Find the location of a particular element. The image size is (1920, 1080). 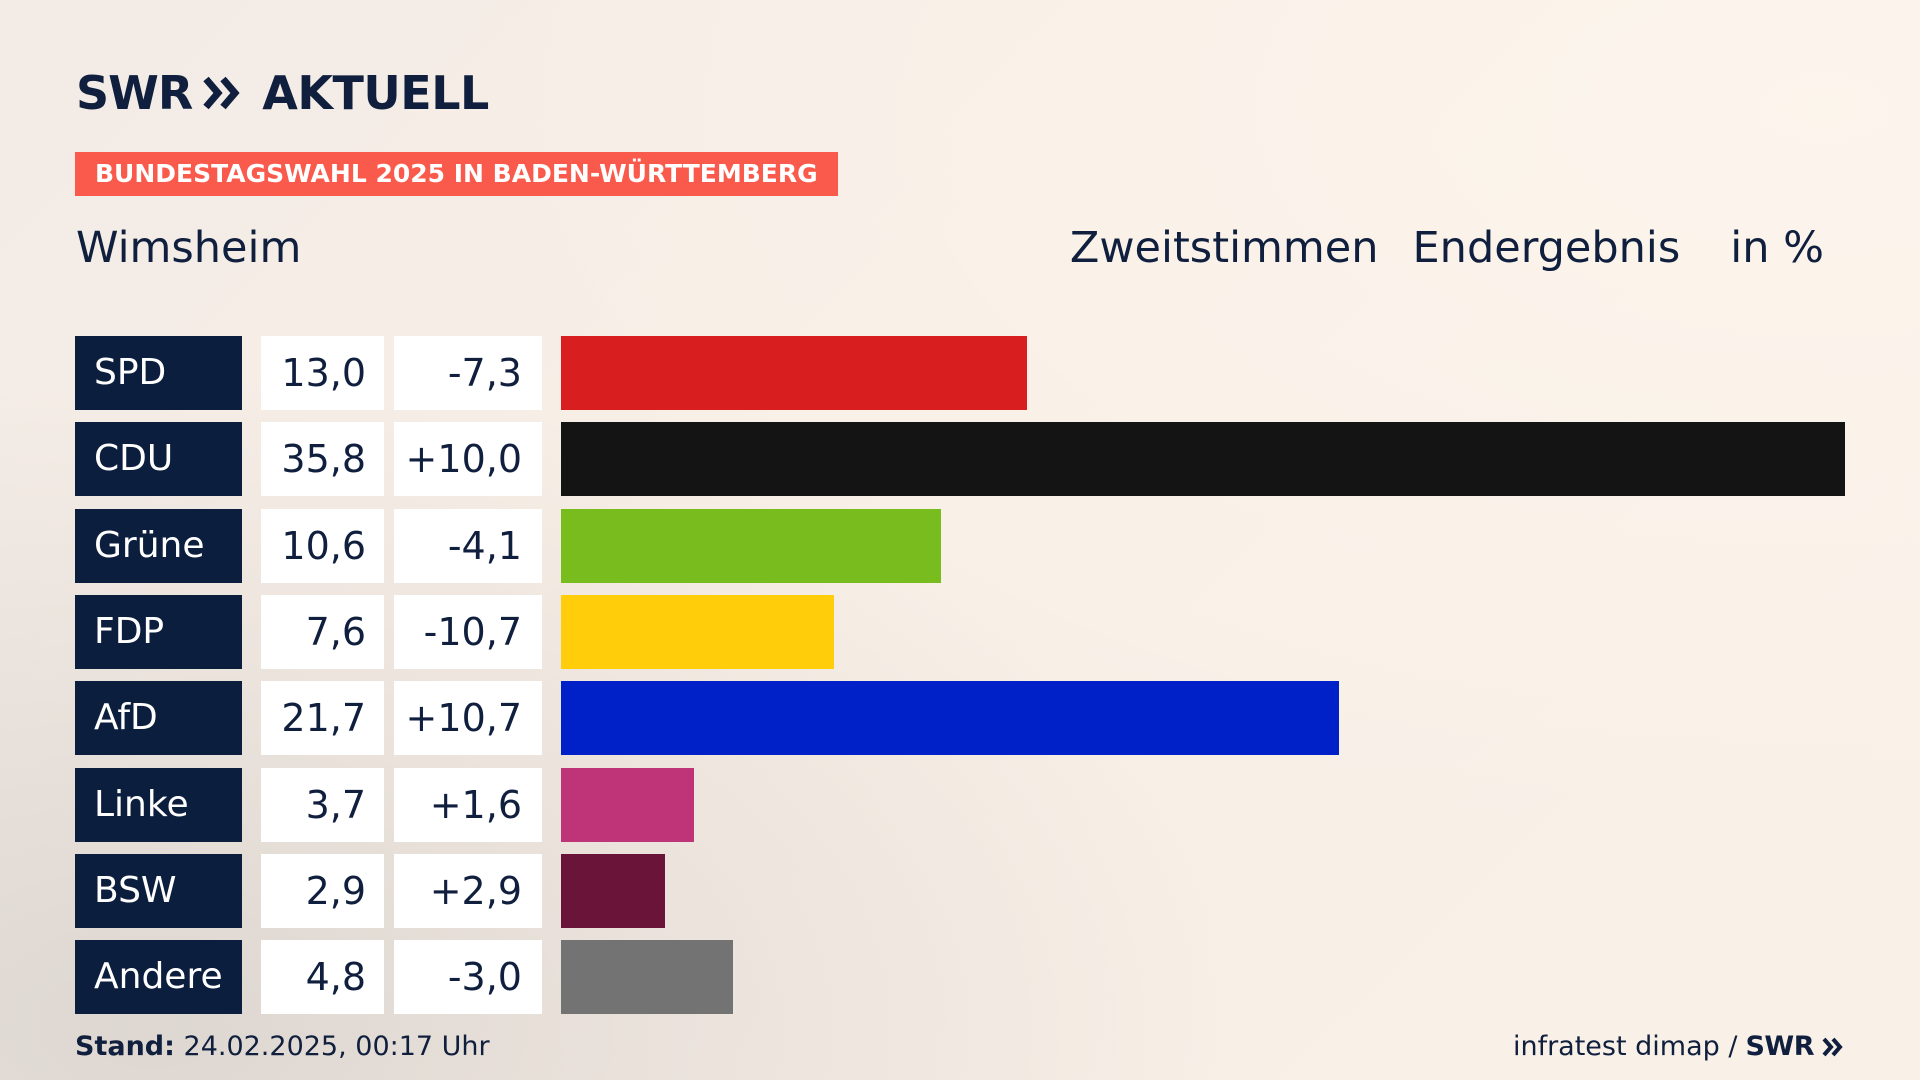

bar-cdu is located at coordinates (1203, 459).